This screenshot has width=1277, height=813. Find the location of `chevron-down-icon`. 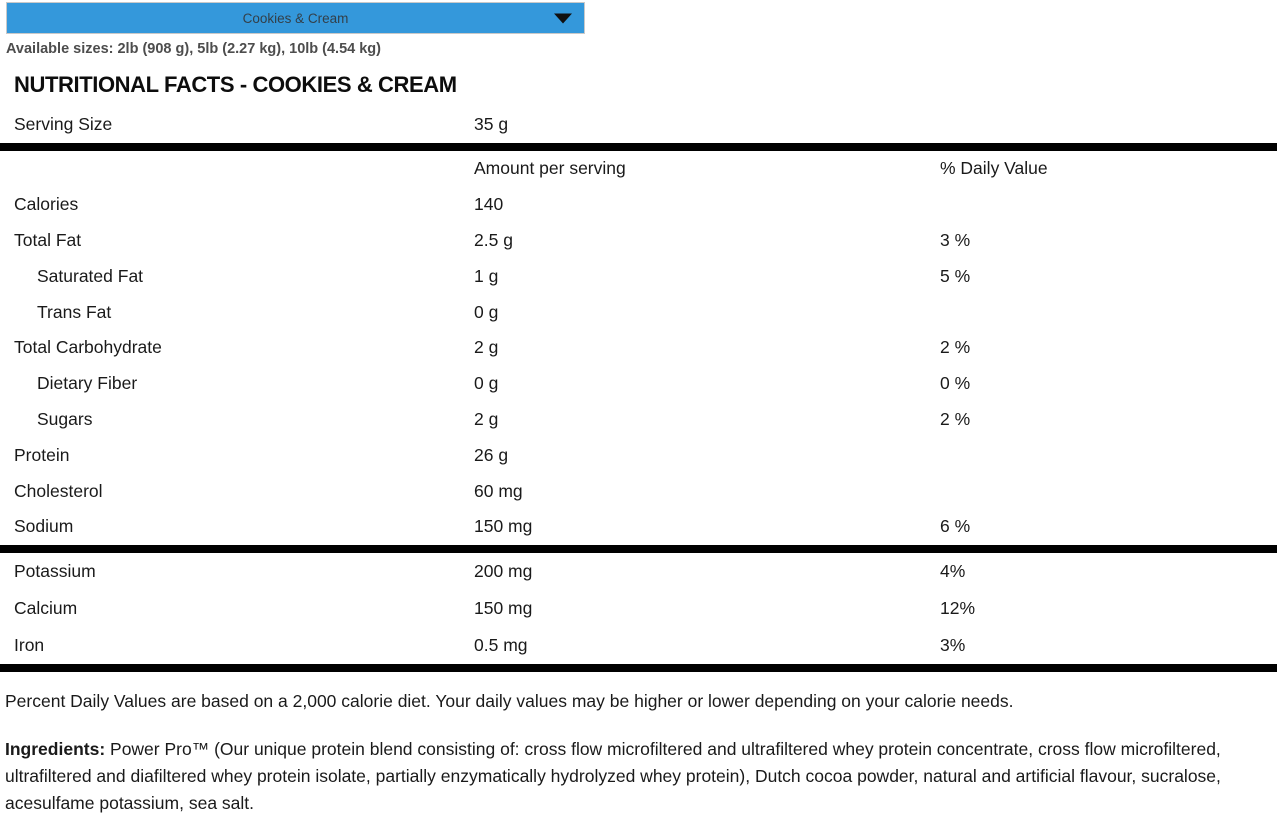

chevron-down-icon is located at coordinates (563, 18).